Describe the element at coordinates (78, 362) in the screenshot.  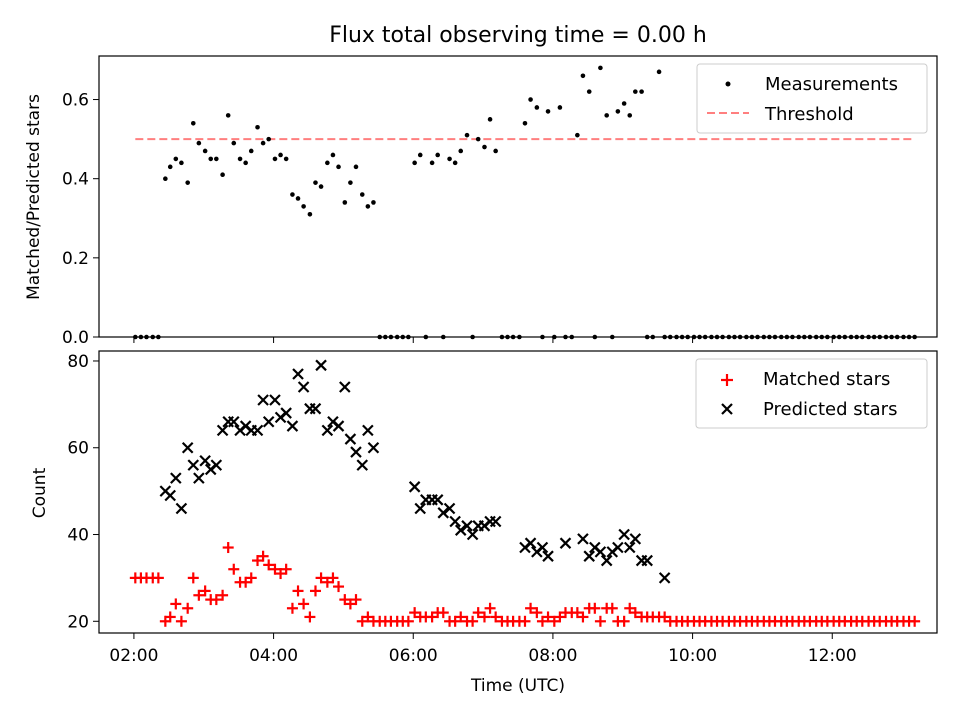
I see `bottom-y-tick-label: 80` at that location.